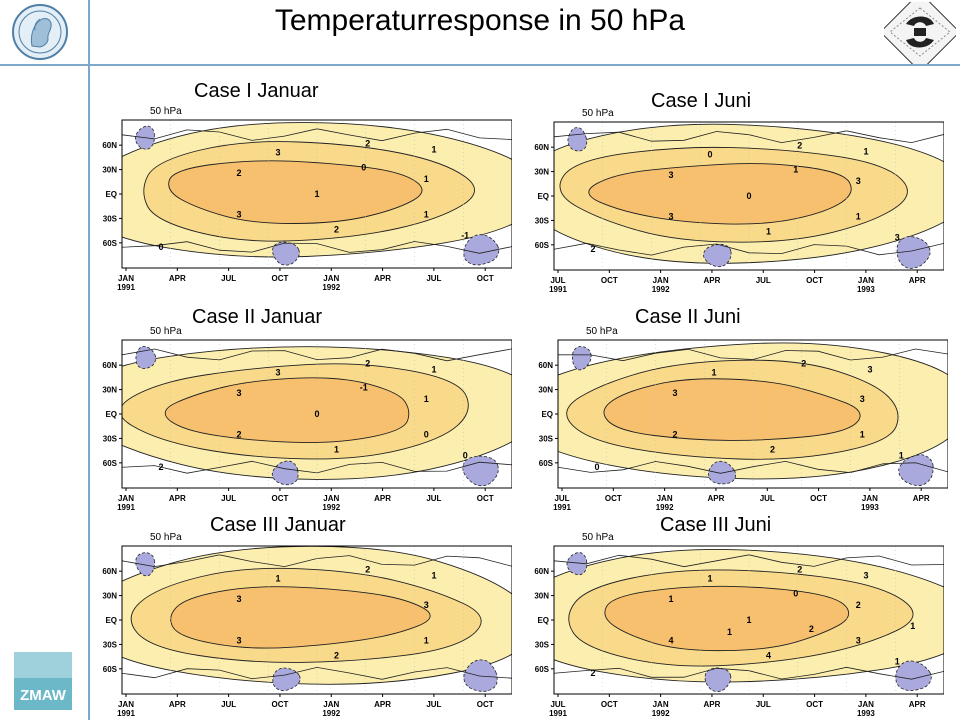 The image size is (960, 726). I want to click on header-rule, so click(480, 65).